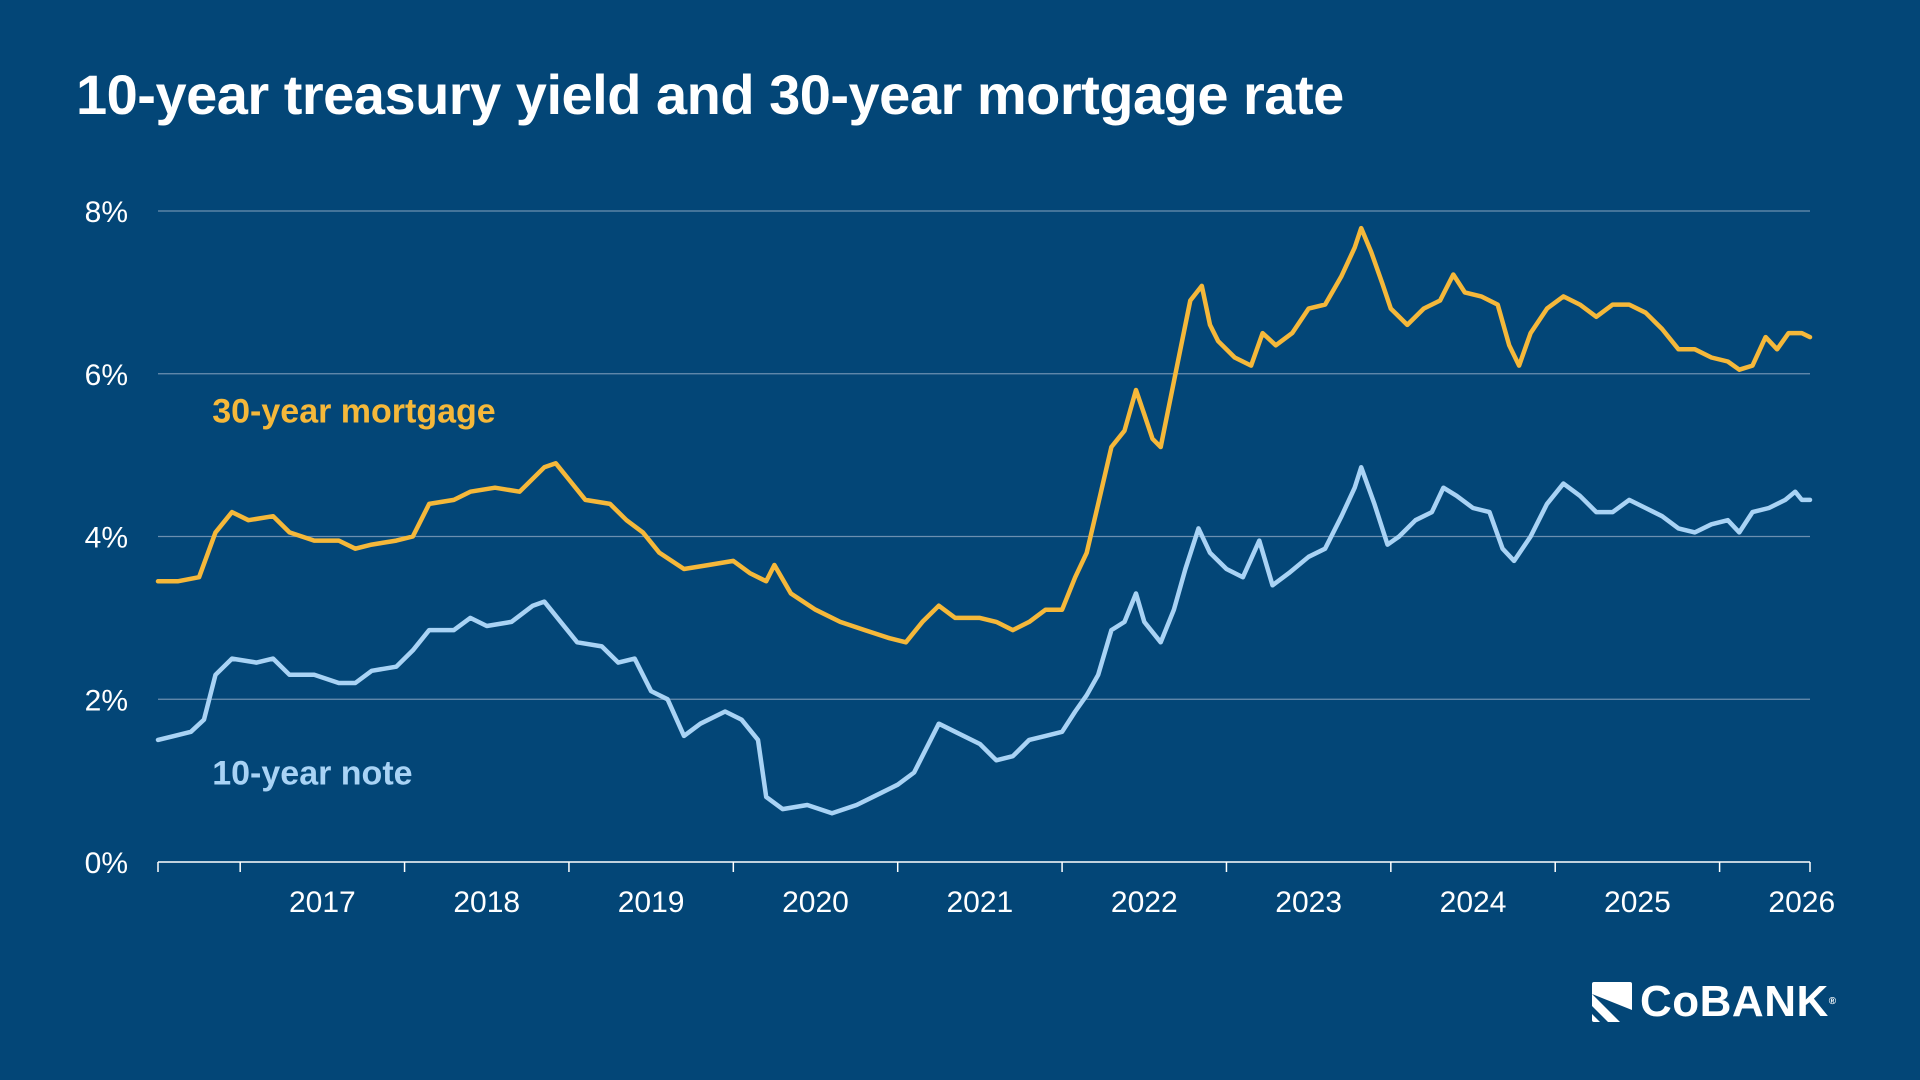 The width and height of the screenshot is (1920, 1080). I want to click on series-labels: 30-year mortgage 10-year note, so click(353, 593).